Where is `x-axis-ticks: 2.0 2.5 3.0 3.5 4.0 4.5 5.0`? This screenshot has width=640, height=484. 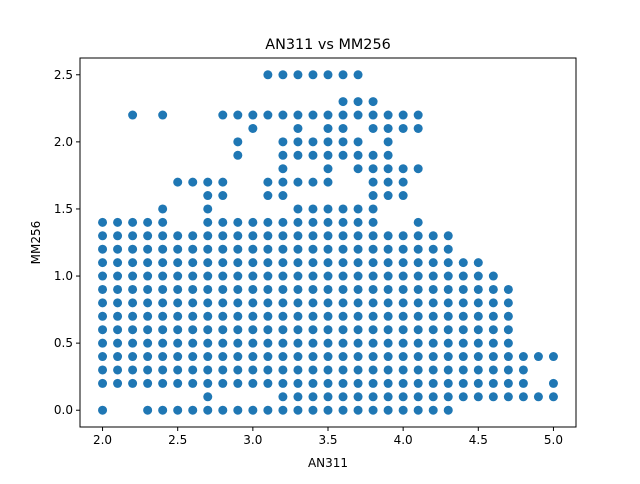 x-axis-ticks: 2.0 2.5 3.0 3.5 4.0 4.5 5.0 is located at coordinates (328, 437).